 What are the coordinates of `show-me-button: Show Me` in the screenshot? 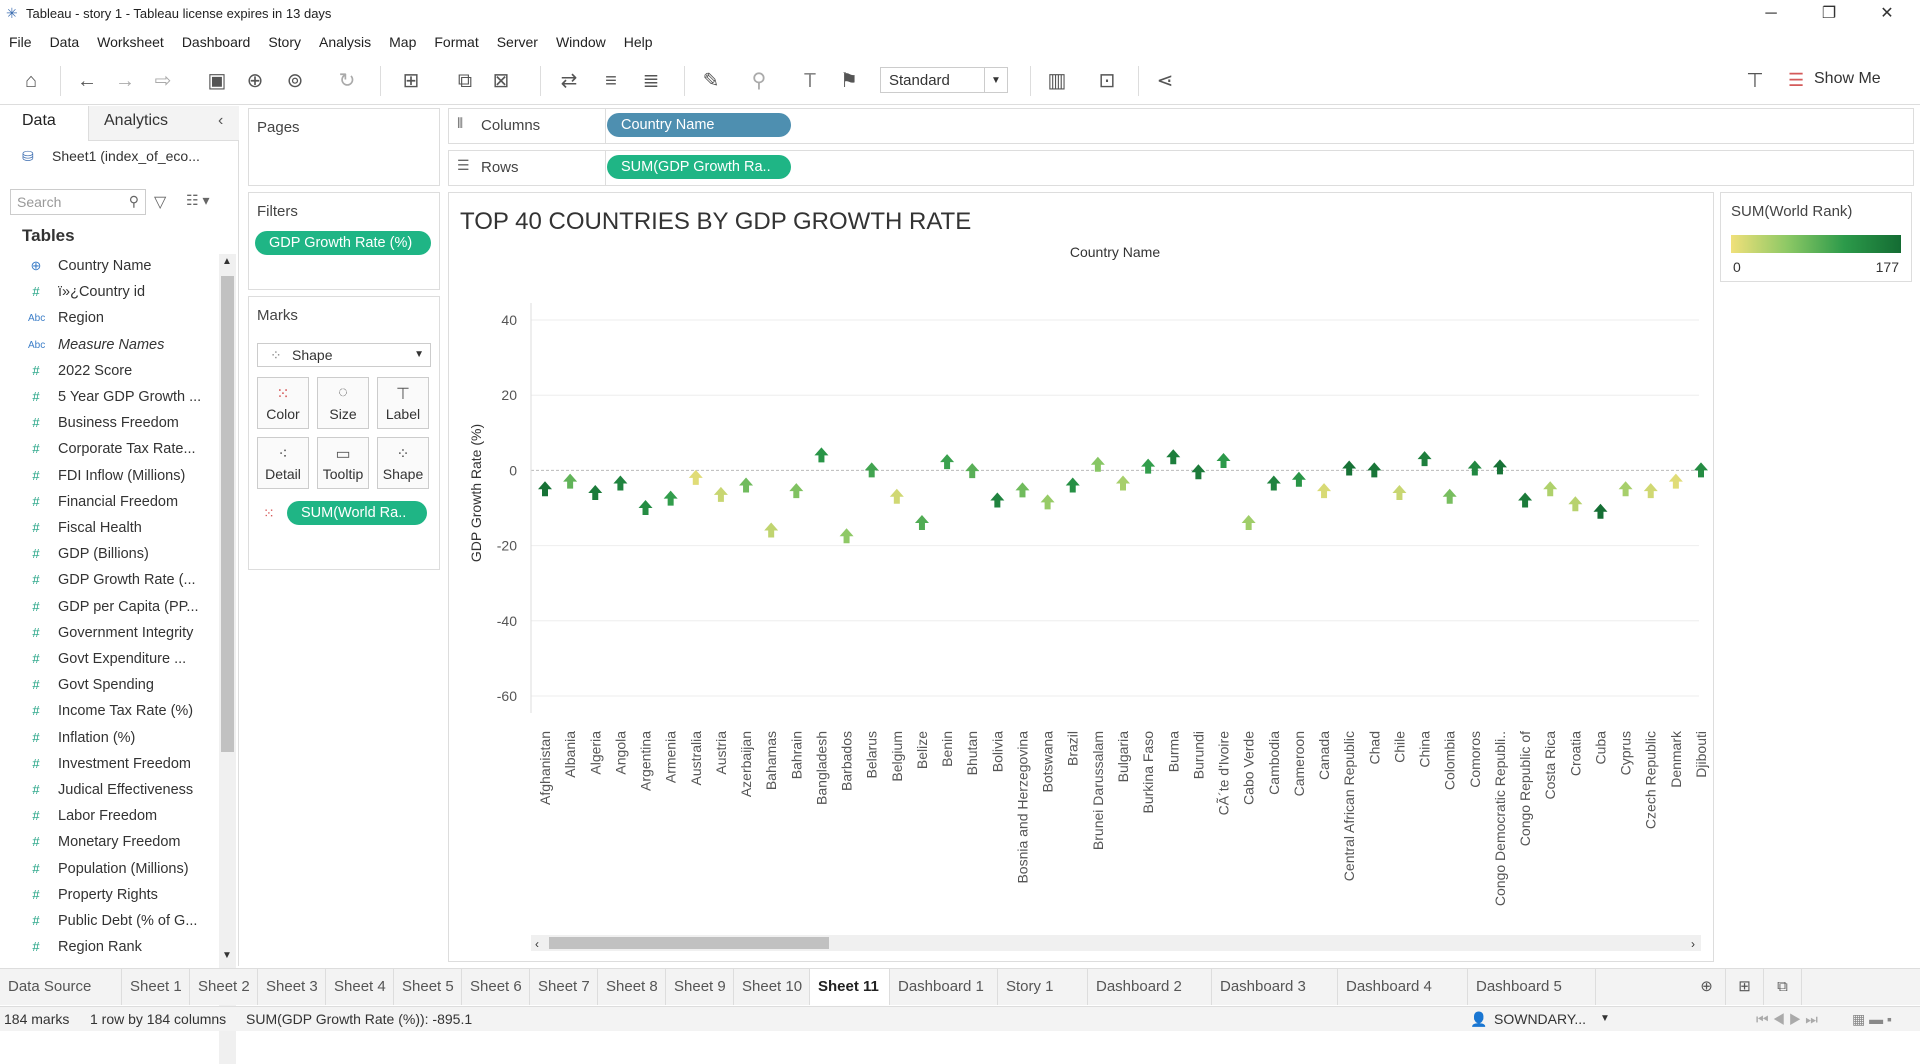 It's located at (1847, 78).